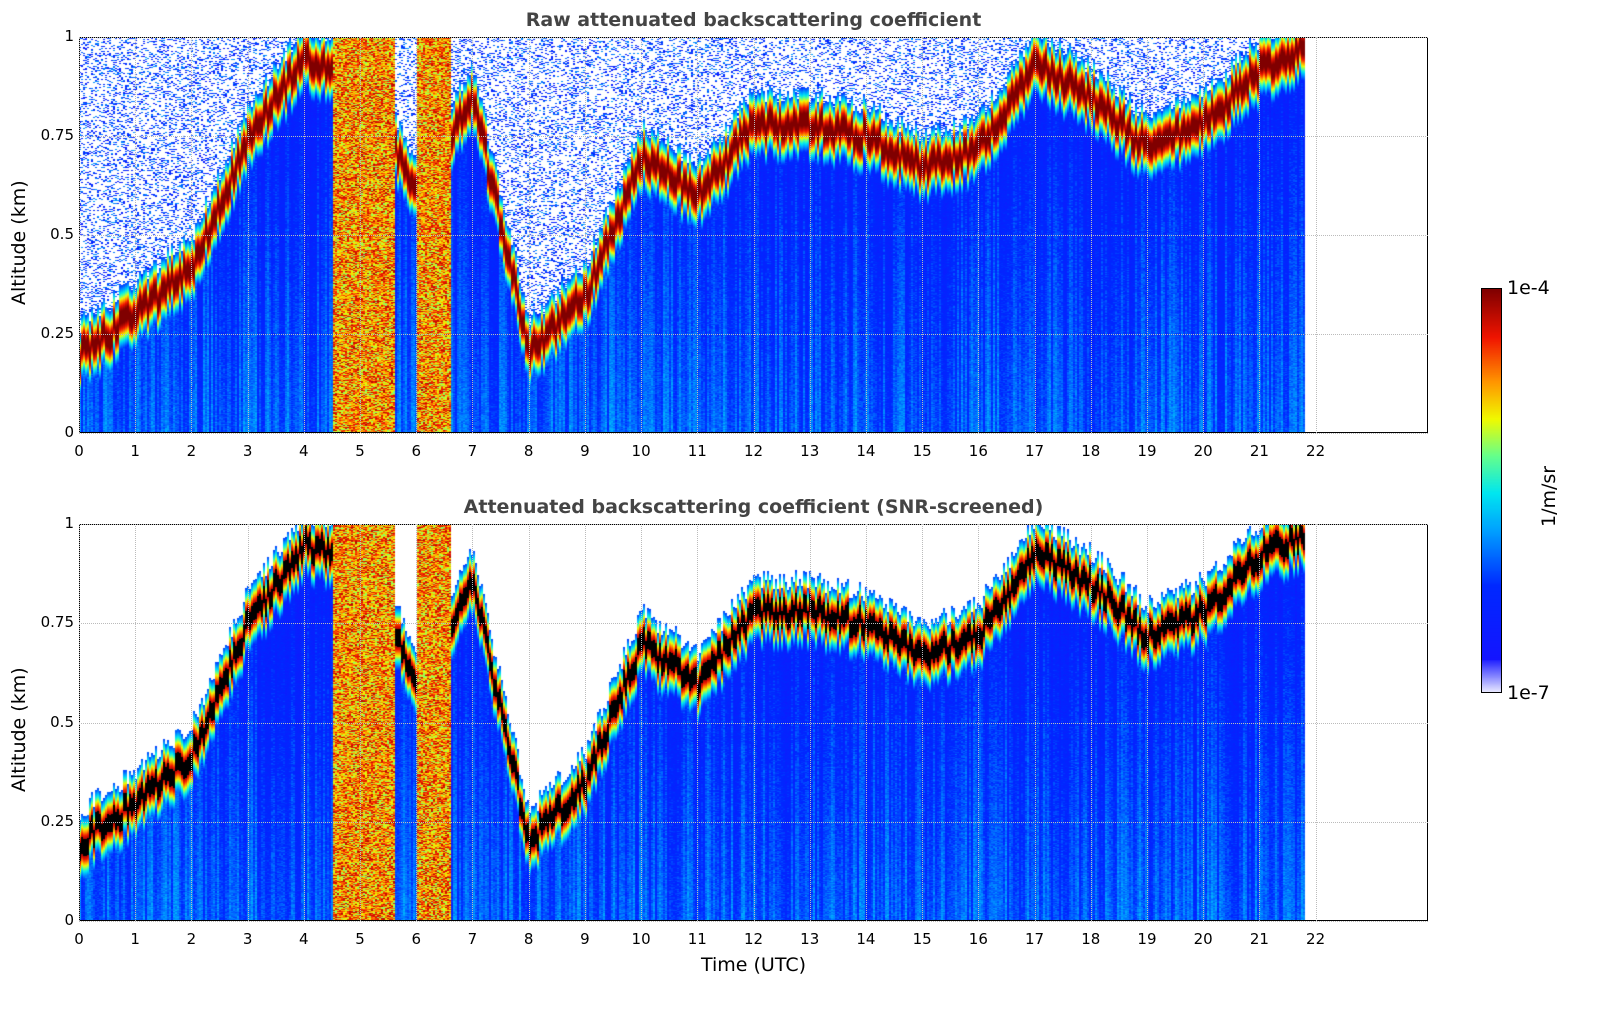  Describe the element at coordinates (1528, 693) in the screenshot. I see `colorbar-min-label: 1e-7` at that location.